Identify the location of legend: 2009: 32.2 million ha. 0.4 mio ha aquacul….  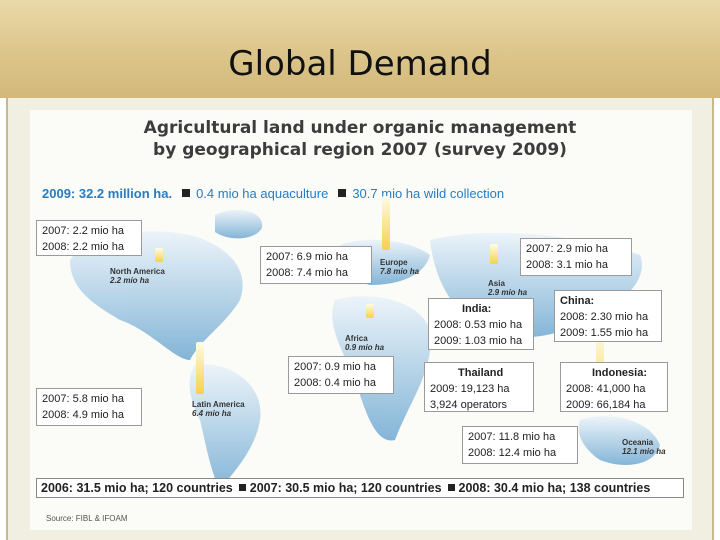
(273, 193).